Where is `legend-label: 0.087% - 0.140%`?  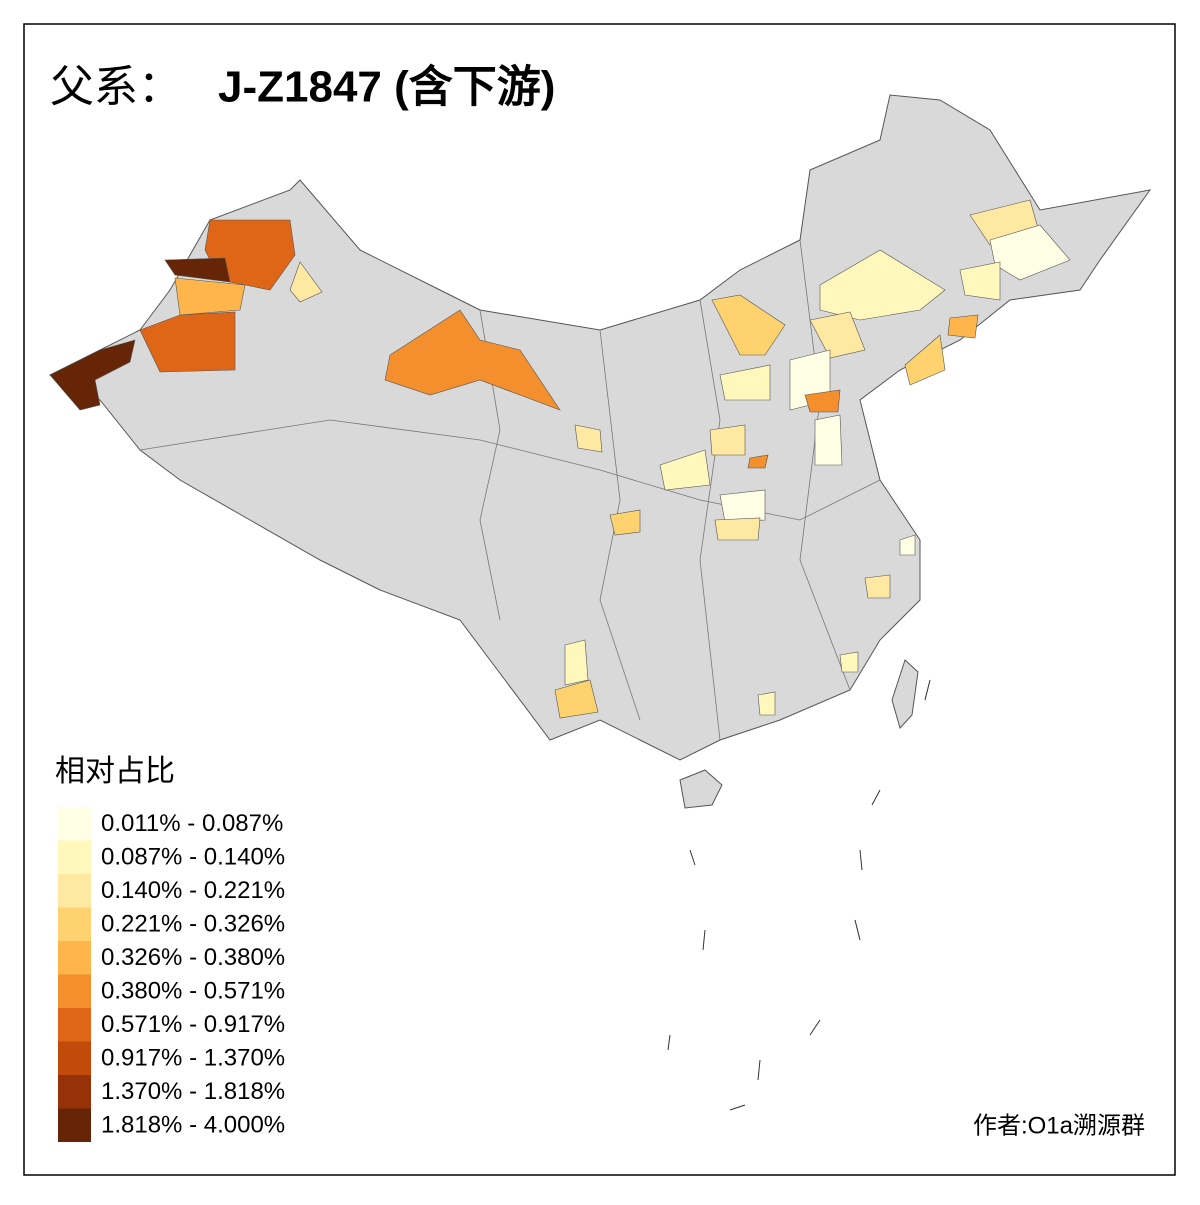
legend-label: 0.087% - 0.140% is located at coordinates (193, 857).